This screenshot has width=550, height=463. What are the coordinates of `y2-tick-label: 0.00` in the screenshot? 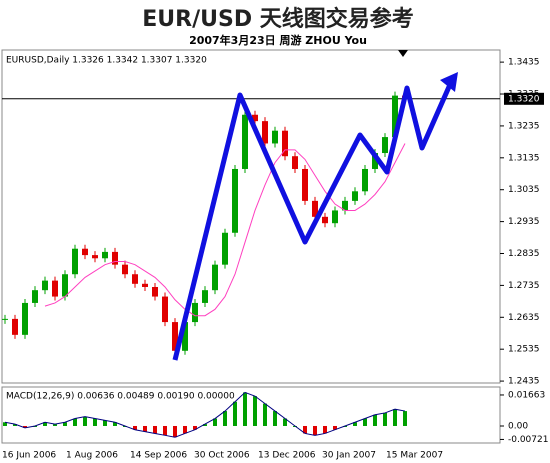 It's located at (518, 426).